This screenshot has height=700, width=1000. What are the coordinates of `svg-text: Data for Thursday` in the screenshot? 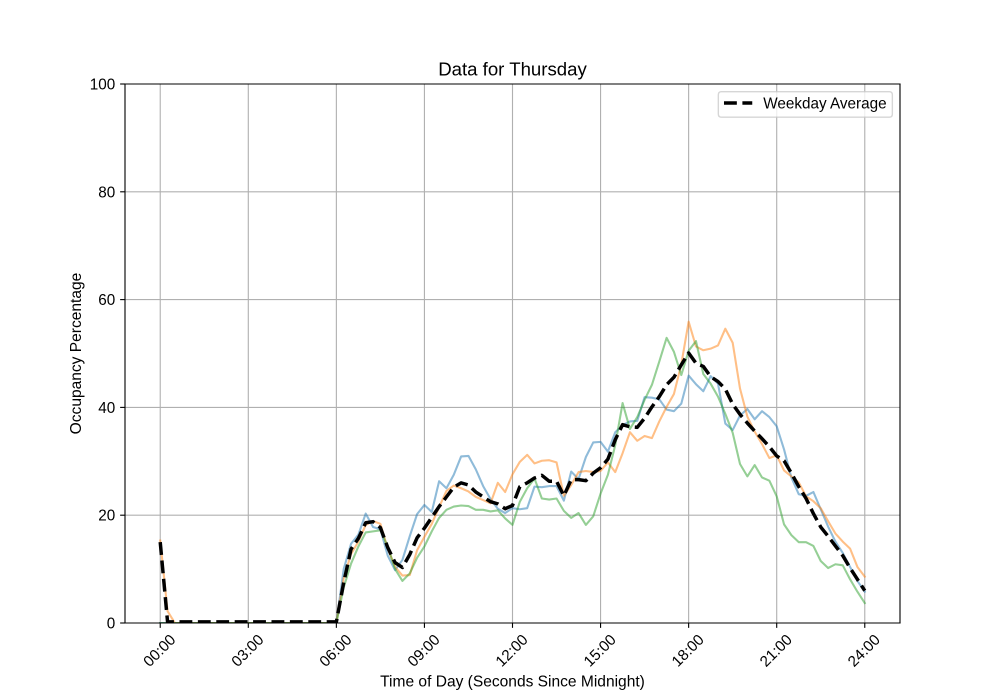 It's located at (512, 69).